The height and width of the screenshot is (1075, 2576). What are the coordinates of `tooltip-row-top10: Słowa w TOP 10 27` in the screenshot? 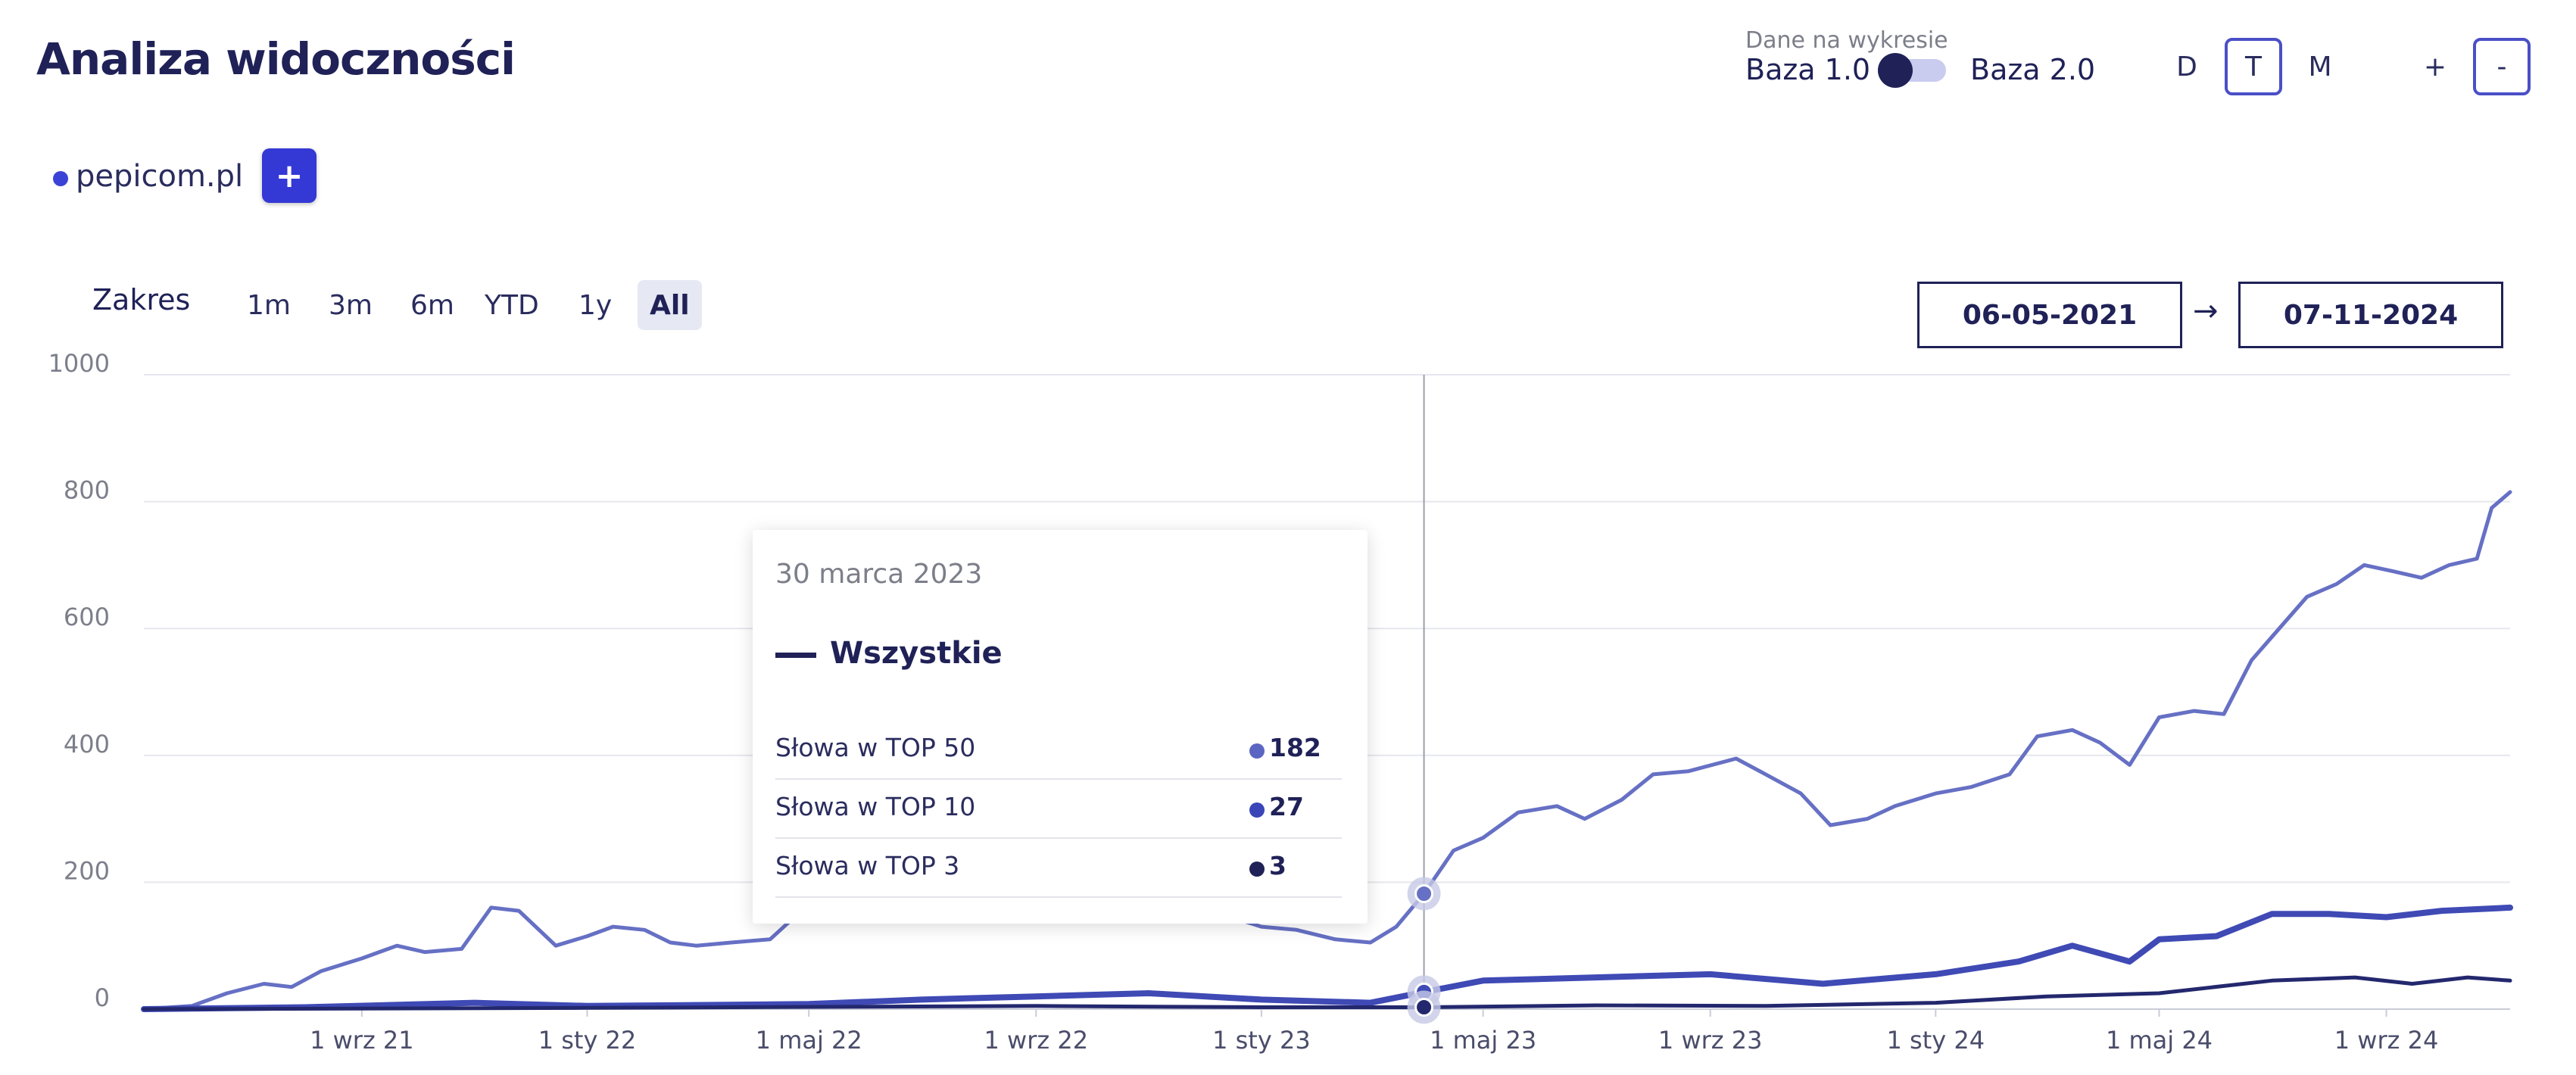 It's located at (1058, 808).